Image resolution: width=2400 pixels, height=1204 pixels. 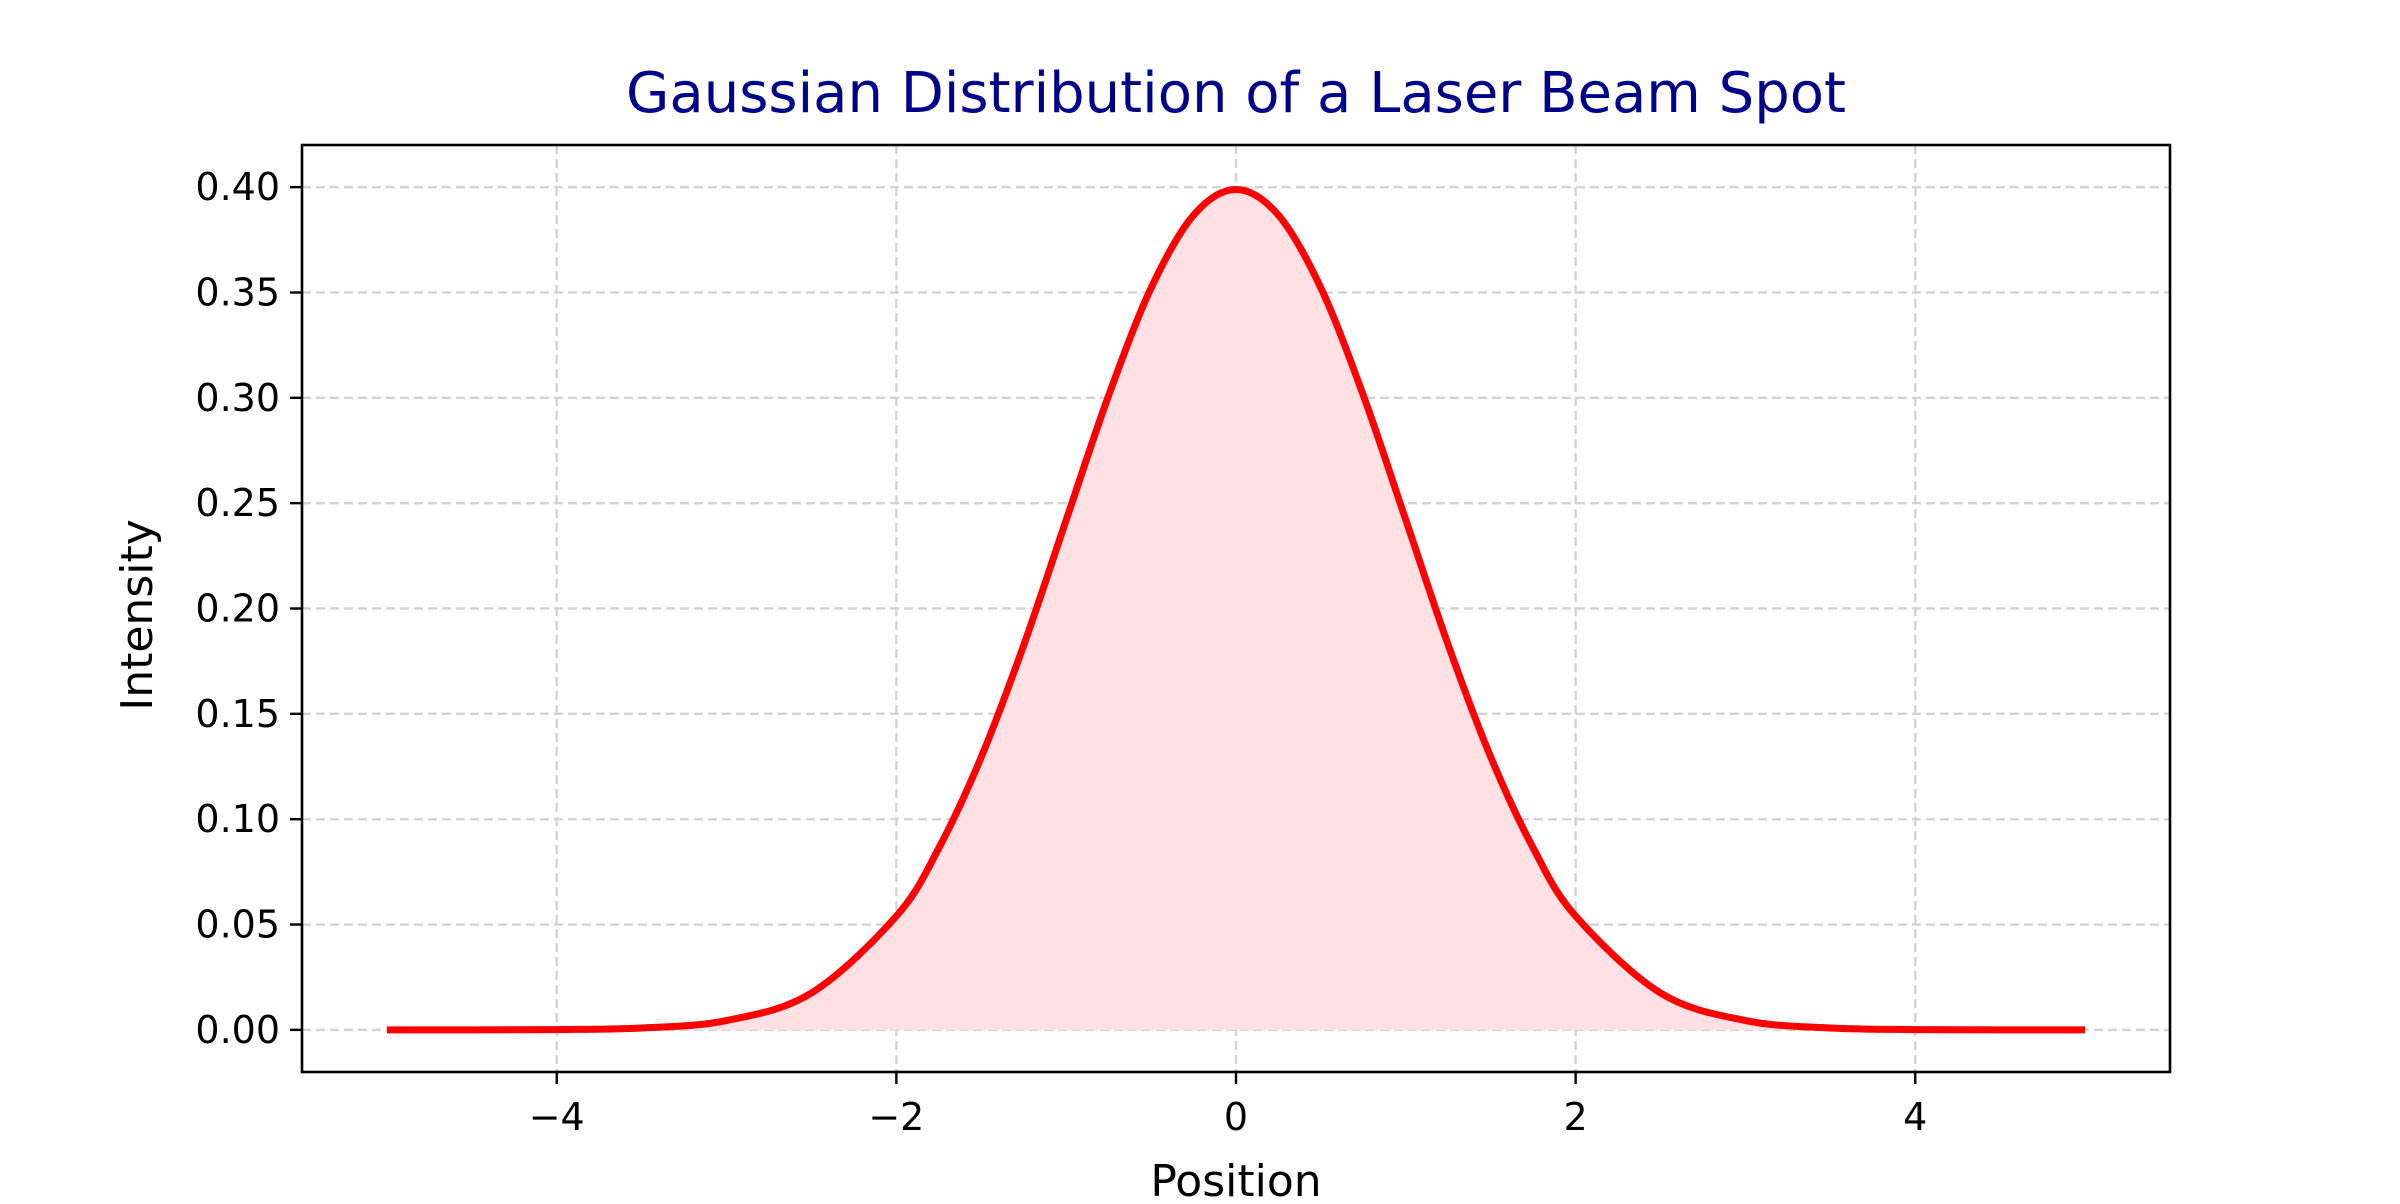 What do you see at coordinates (557, 1117) in the screenshot?
I see `x-tick-label-0: −4` at bounding box center [557, 1117].